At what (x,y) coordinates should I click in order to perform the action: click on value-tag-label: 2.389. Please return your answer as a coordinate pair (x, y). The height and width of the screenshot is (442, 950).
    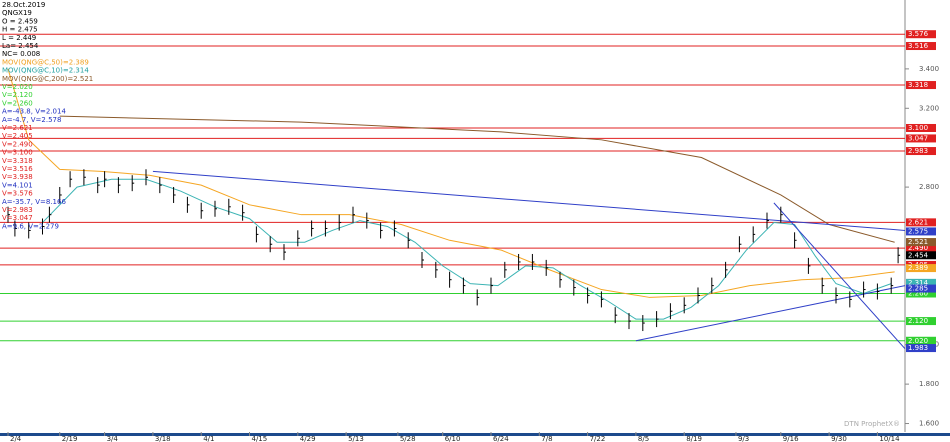
    Looking at the image, I should click on (918, 268).